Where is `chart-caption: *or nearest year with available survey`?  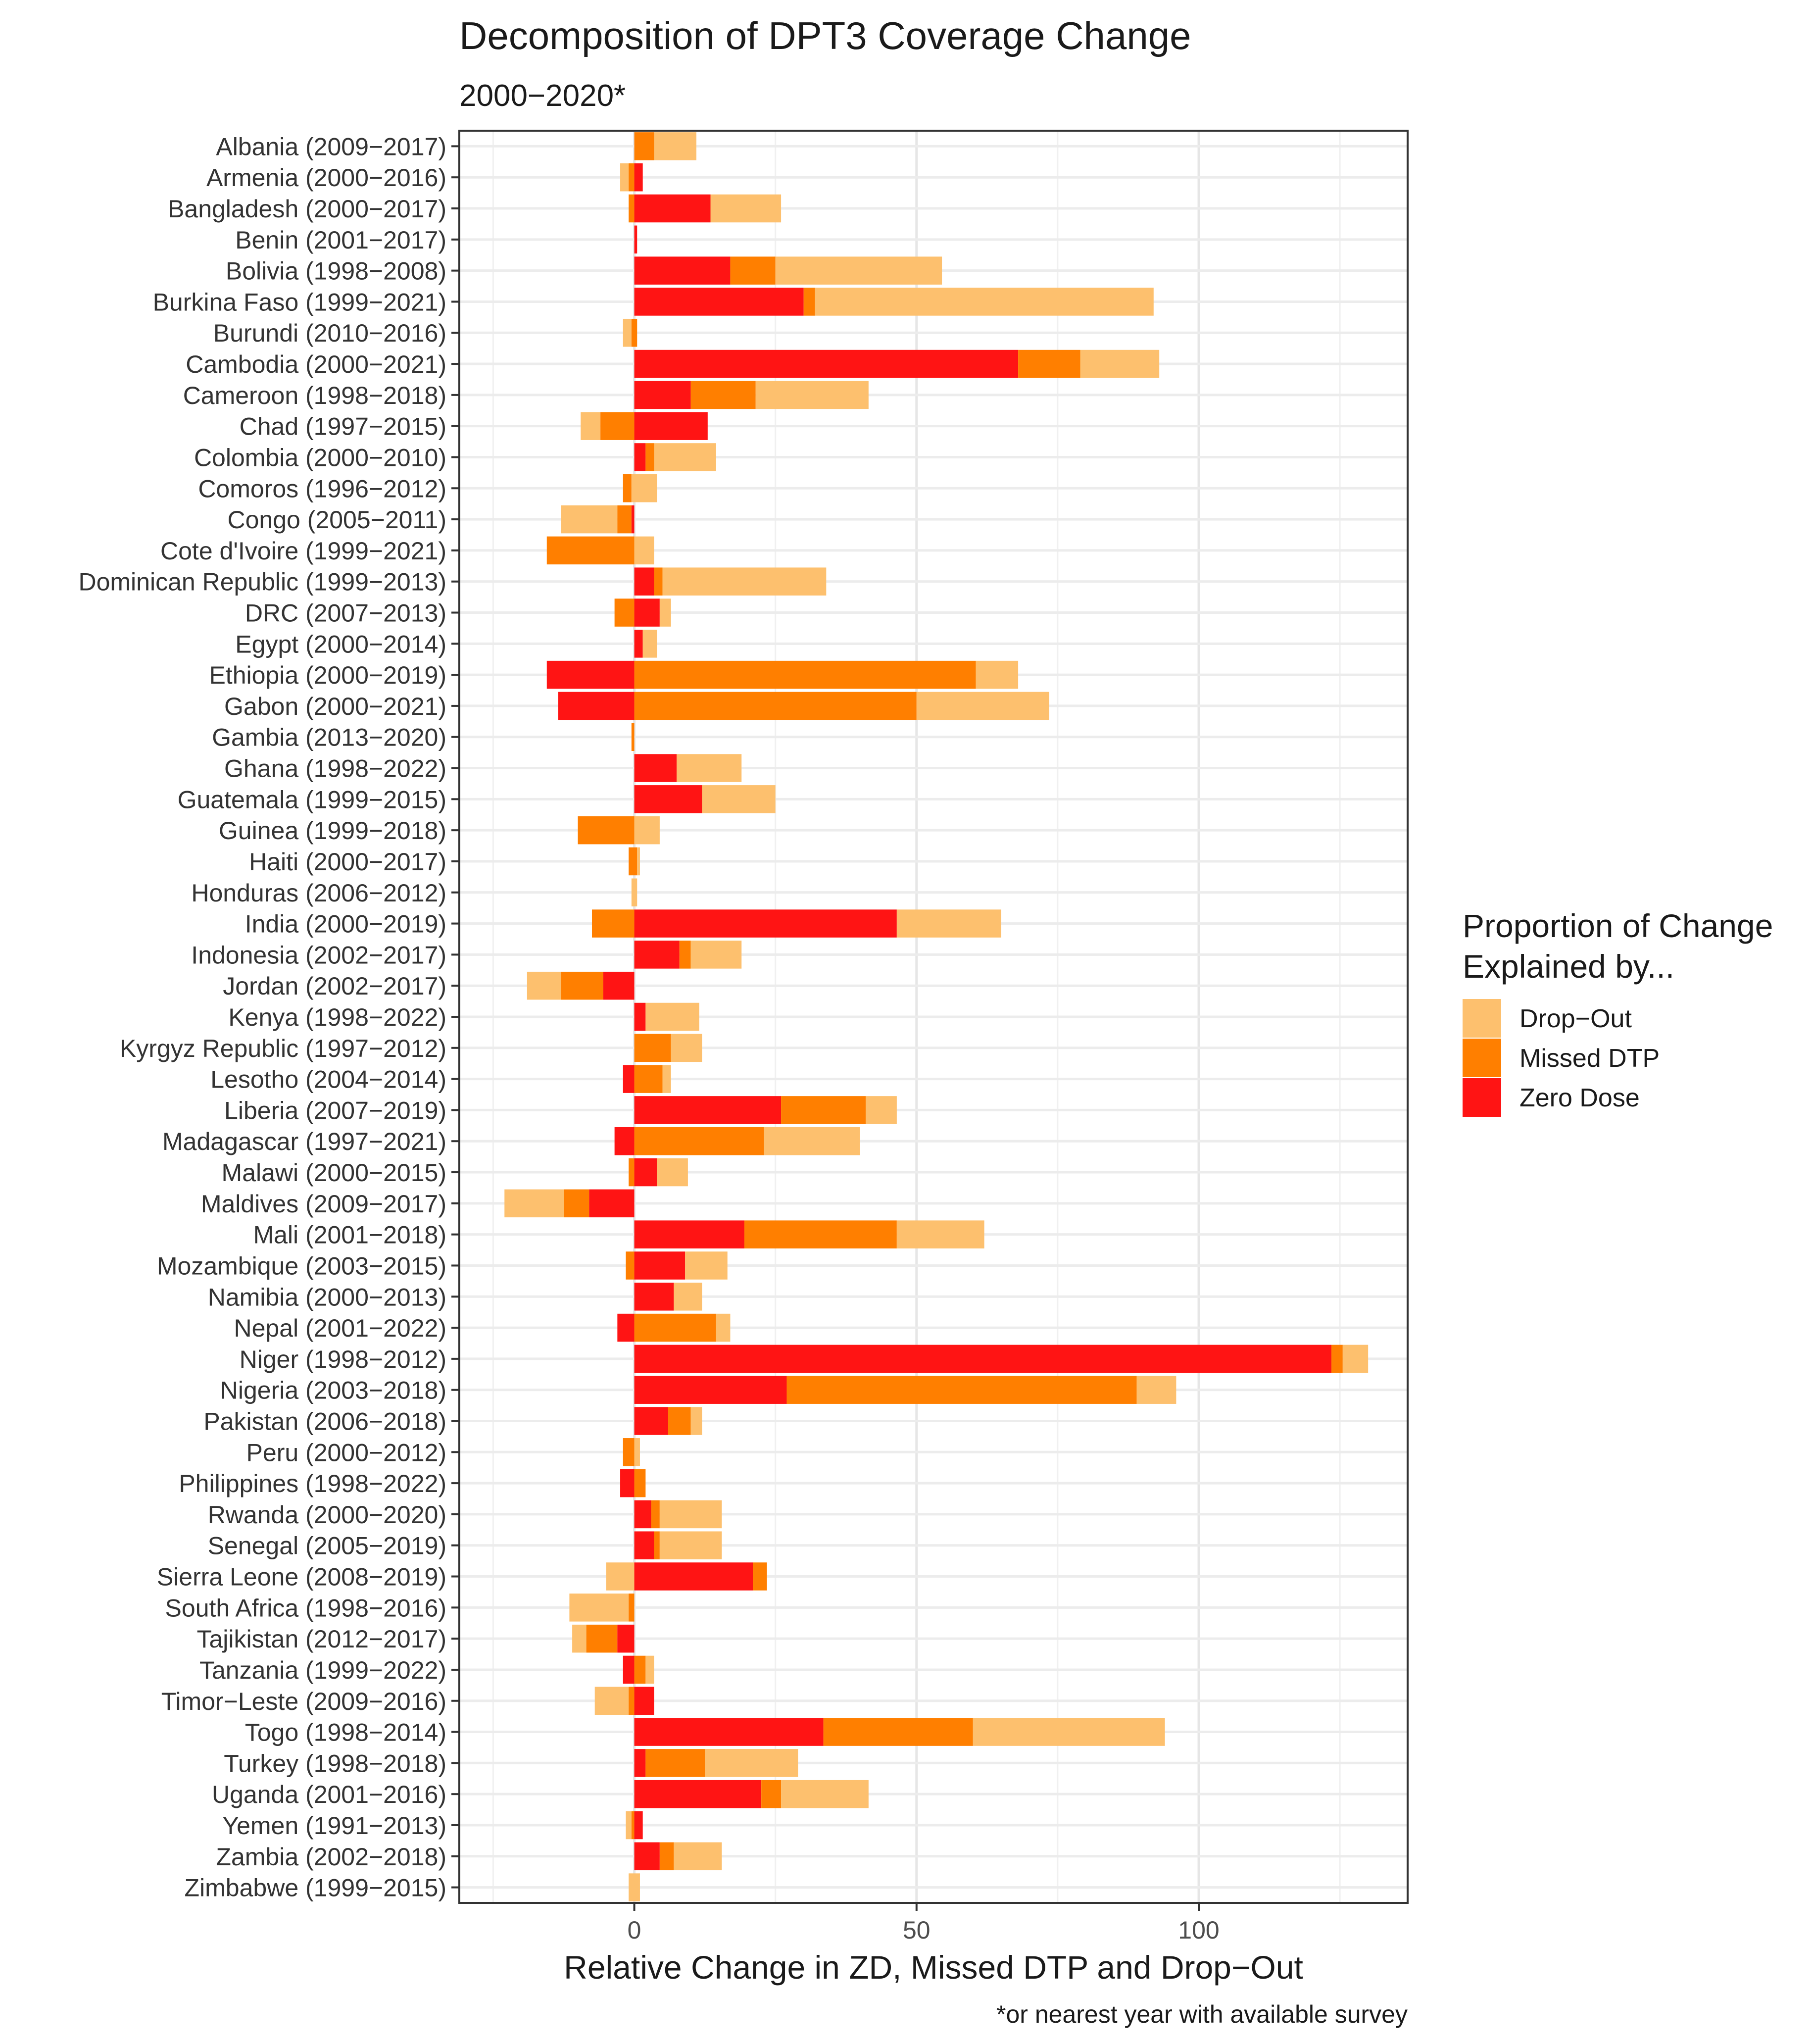 chart-caption: *or nearest year with available survey is located at coordinates (1202, 2014).